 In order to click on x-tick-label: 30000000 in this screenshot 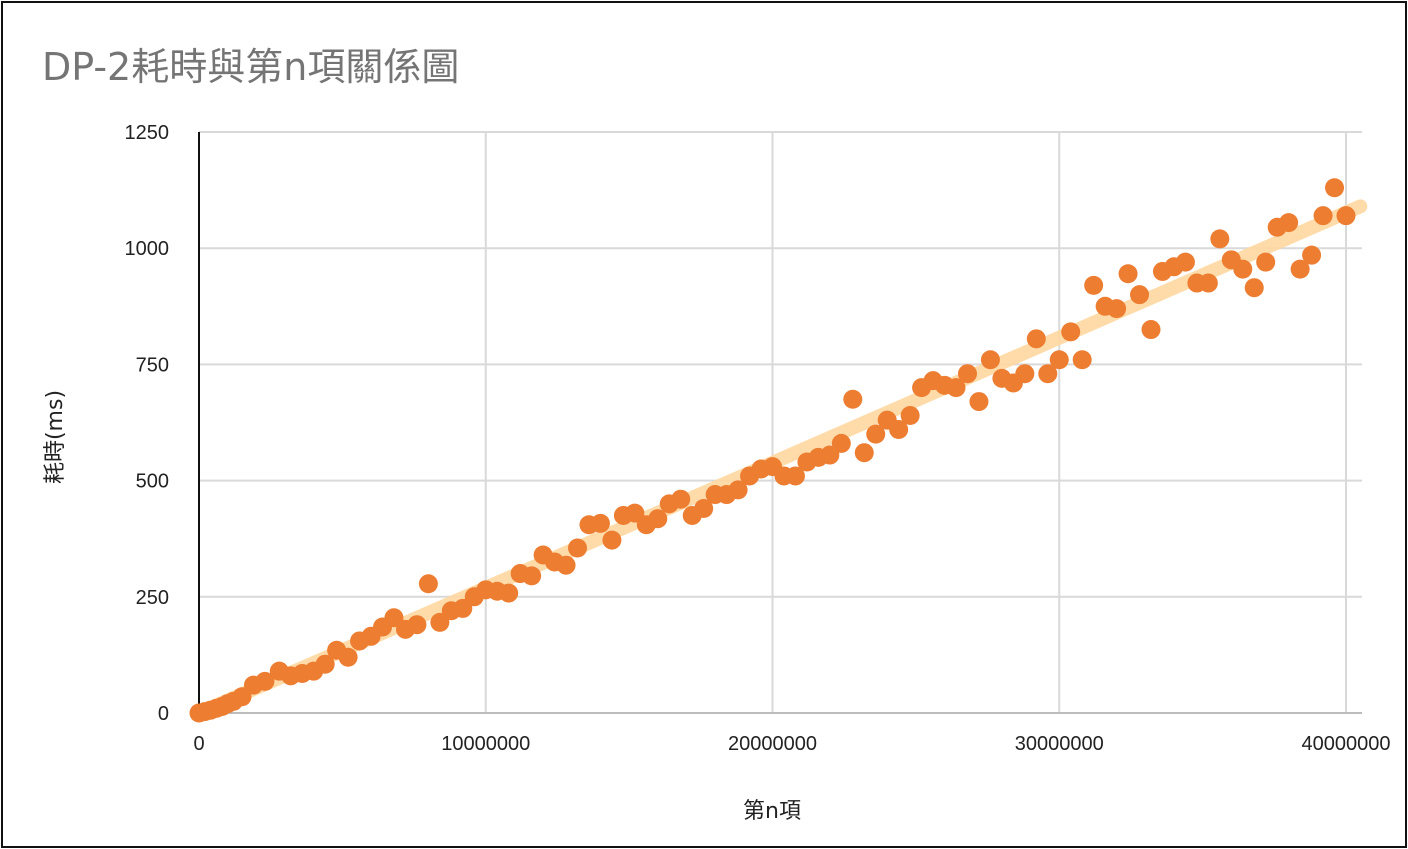, I will do `click(1059, 744)`.